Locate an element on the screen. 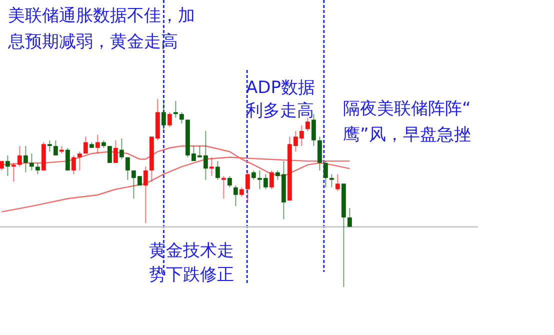 This screenshot has height=335, width=554. candlestick is located at coordinates (110, 155).